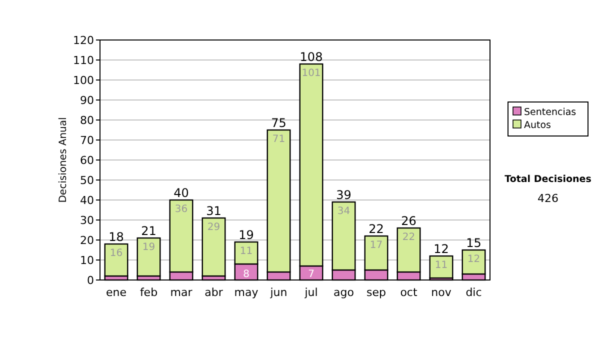  Describe the element at coordinates (87, 180) in the screenshot. I see `y-tick-label: 50` at that location.